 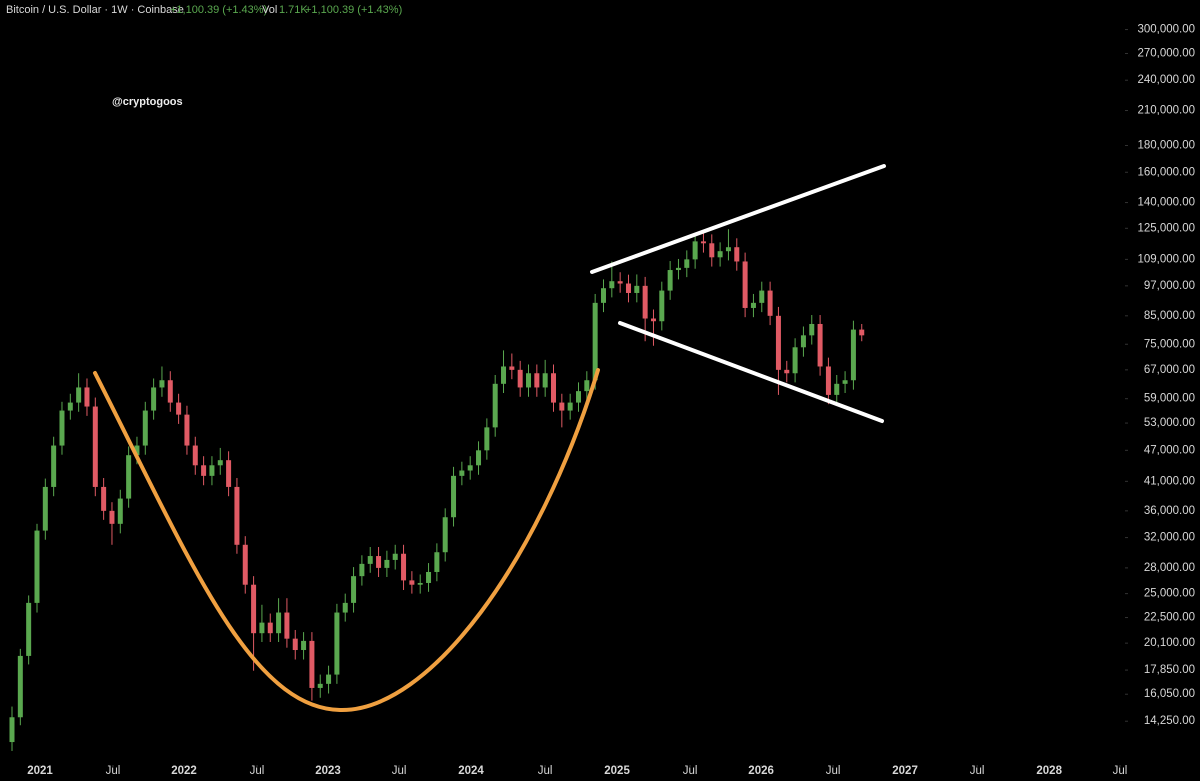 What do you see at coordinates (1169, 618) in the screenshot?
I see `y-tick-label: 22,500.00` at bounding box center [1169, 618].